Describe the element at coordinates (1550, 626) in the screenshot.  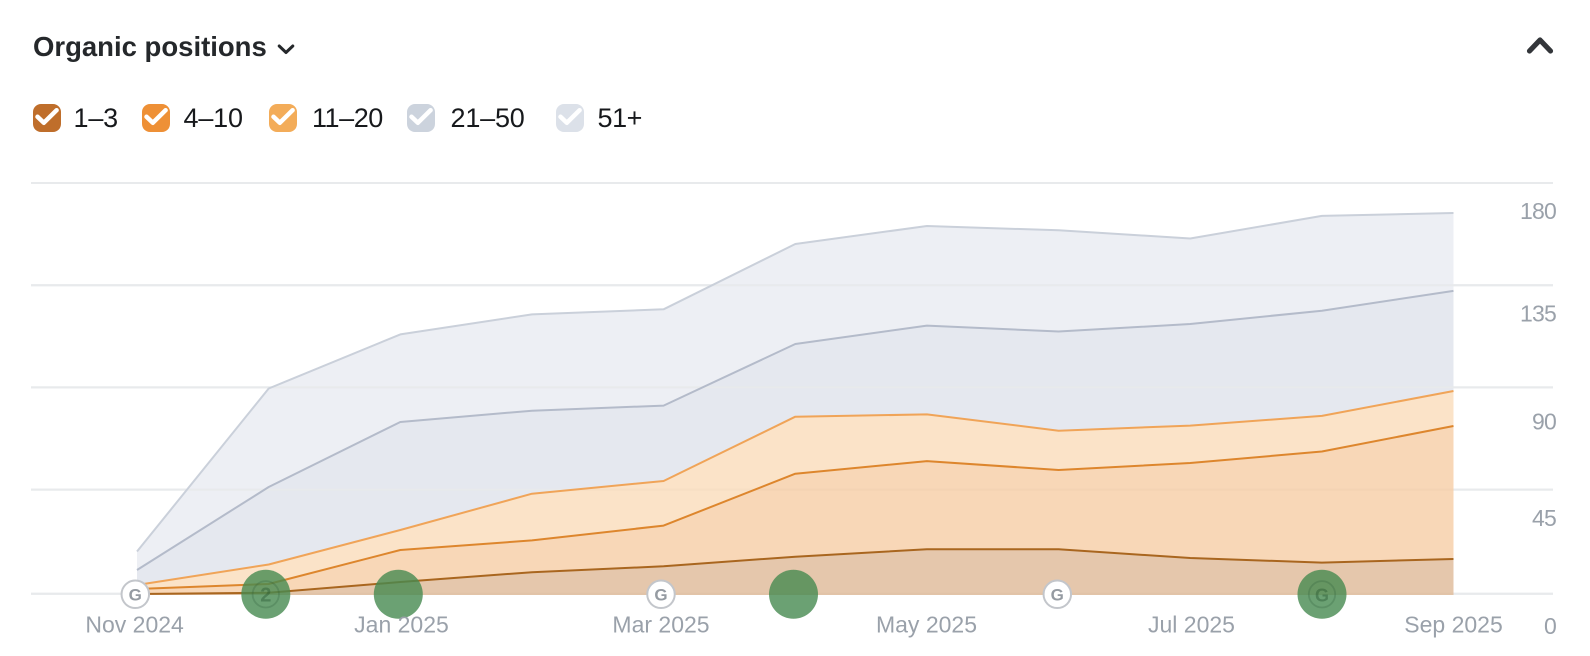
I see `svg-text: 0` at that location.